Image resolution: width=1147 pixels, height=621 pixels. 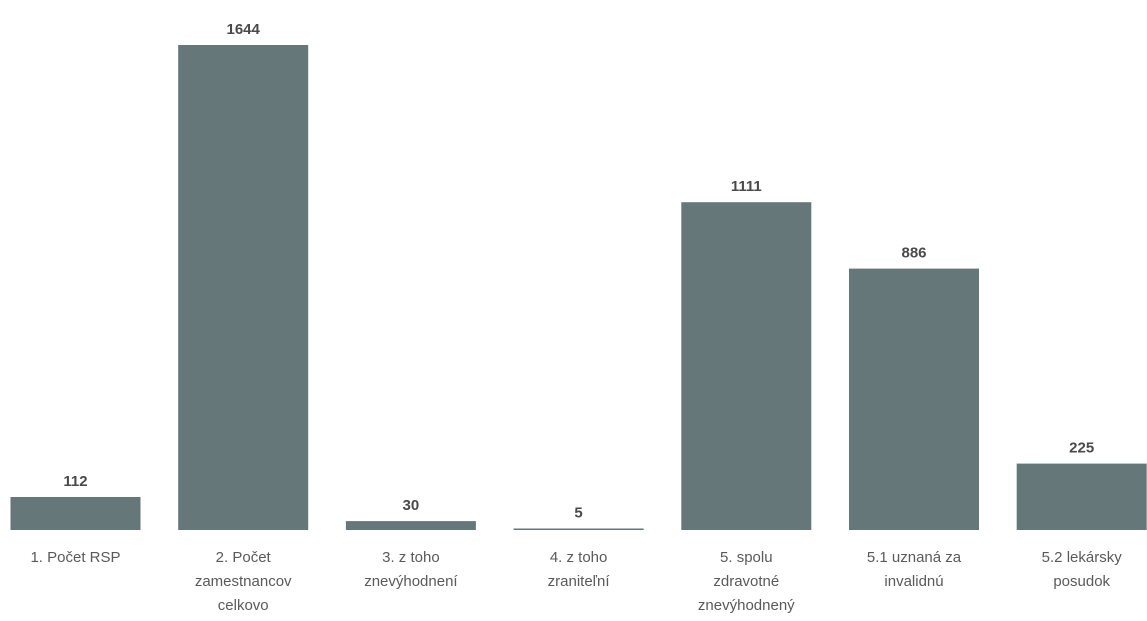 I want to click on data-label-1: 112, so click(x=75, y=481).